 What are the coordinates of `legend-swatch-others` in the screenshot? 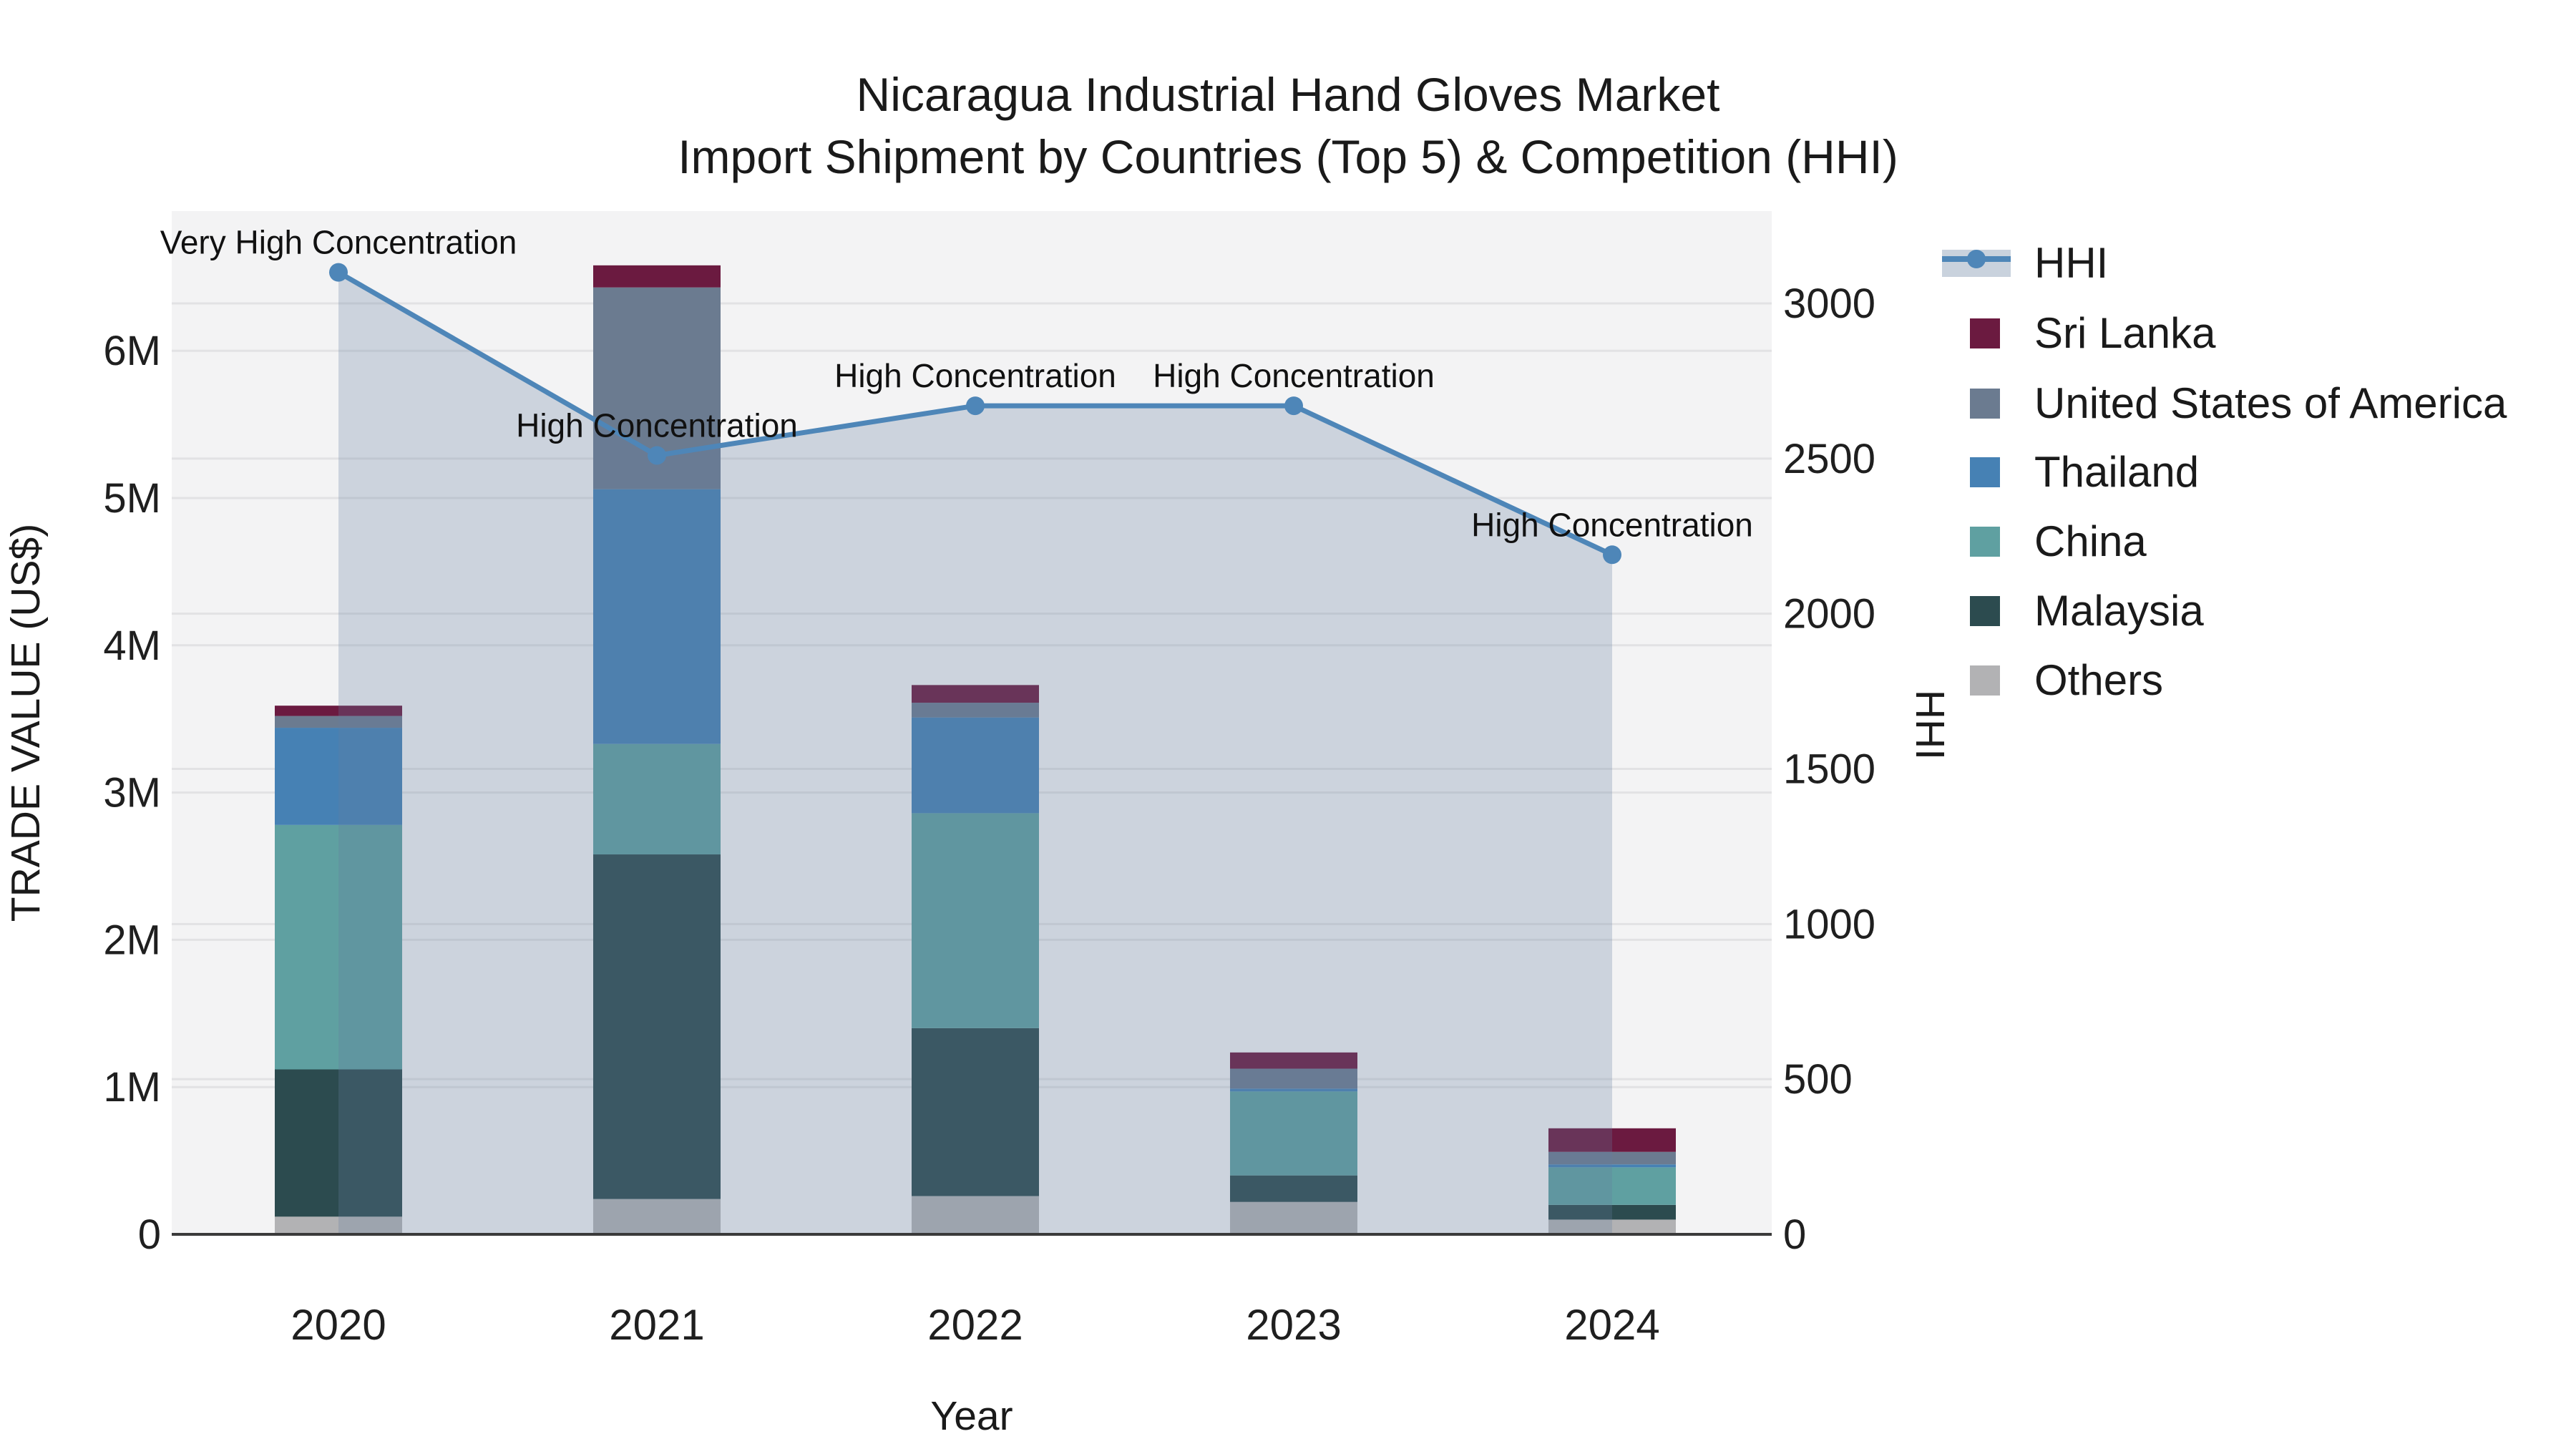 It's located at (1985, 680).